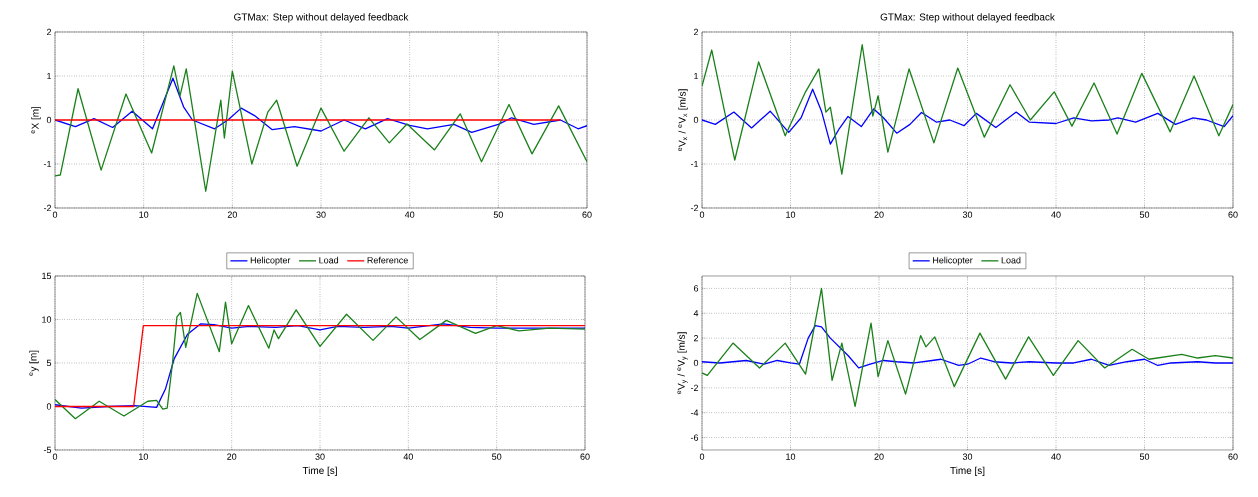 The height and width of the screenshot is (497, 1258). What do you see at coordinates (696, 313) in the screenshot?
I see `y-tick-label: 4` at bounding box center [696, 313].